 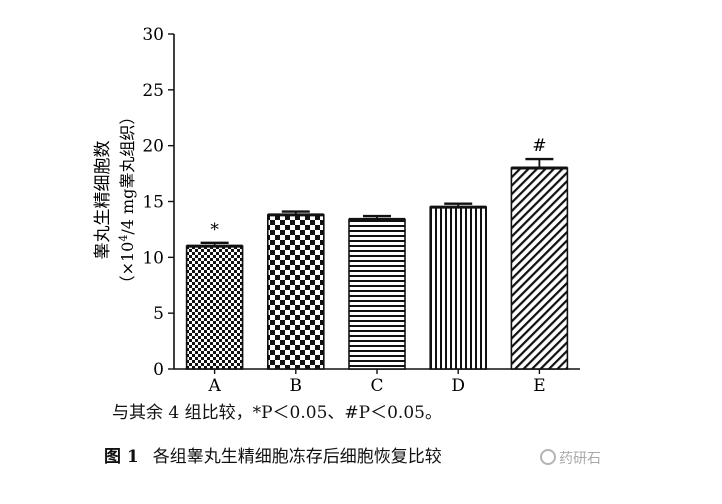 I want to click on y-tick-label: 20, so click(x=153, y=147).